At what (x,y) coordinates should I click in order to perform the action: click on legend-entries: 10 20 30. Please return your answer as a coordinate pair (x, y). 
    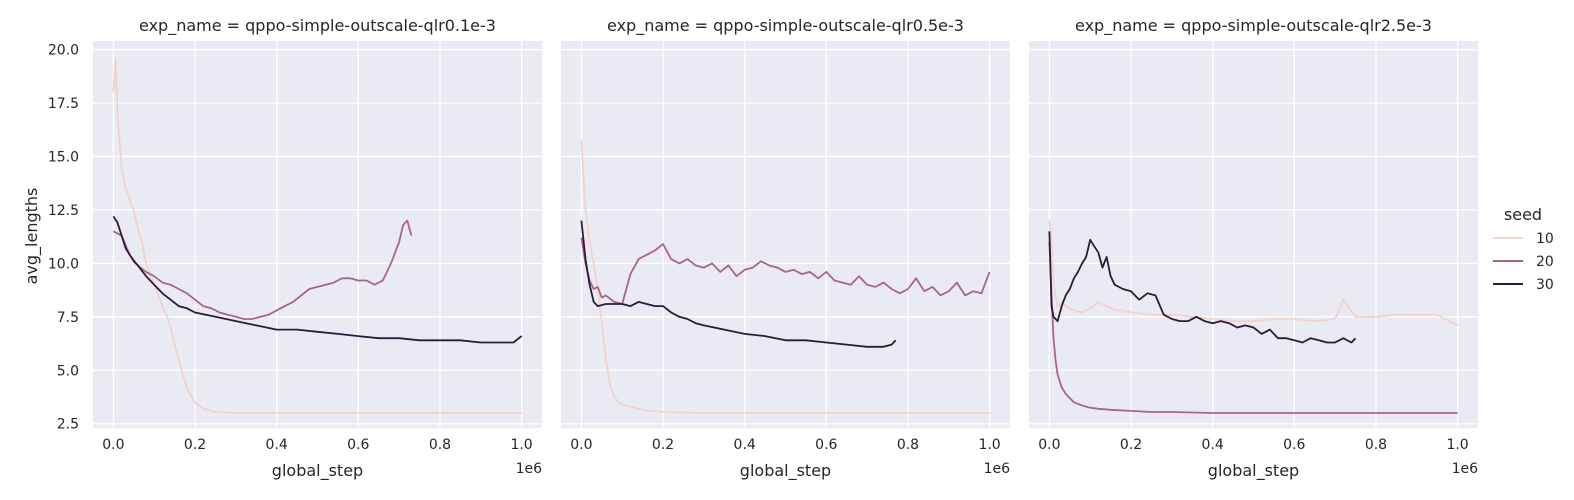
    Looking at the image, I should click on (1523, 262).